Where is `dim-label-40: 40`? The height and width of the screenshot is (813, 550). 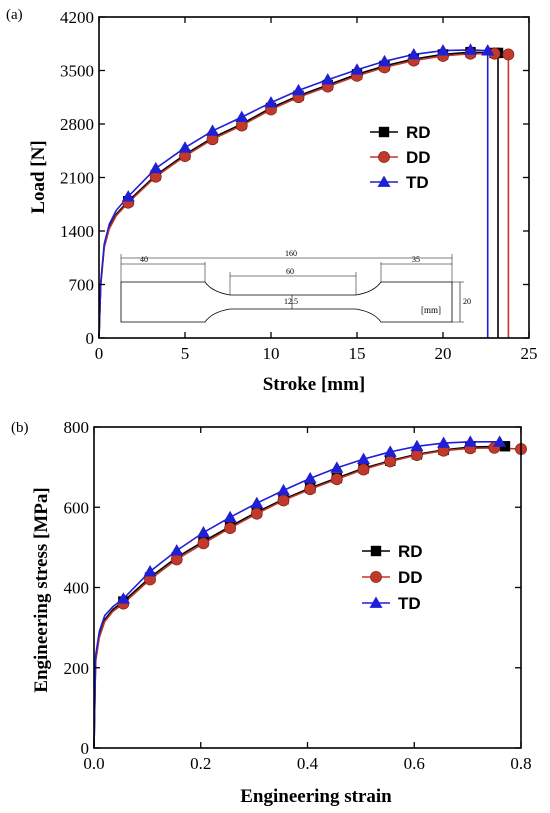
dim-label-40: 40 is located at coordinates (144, 259).